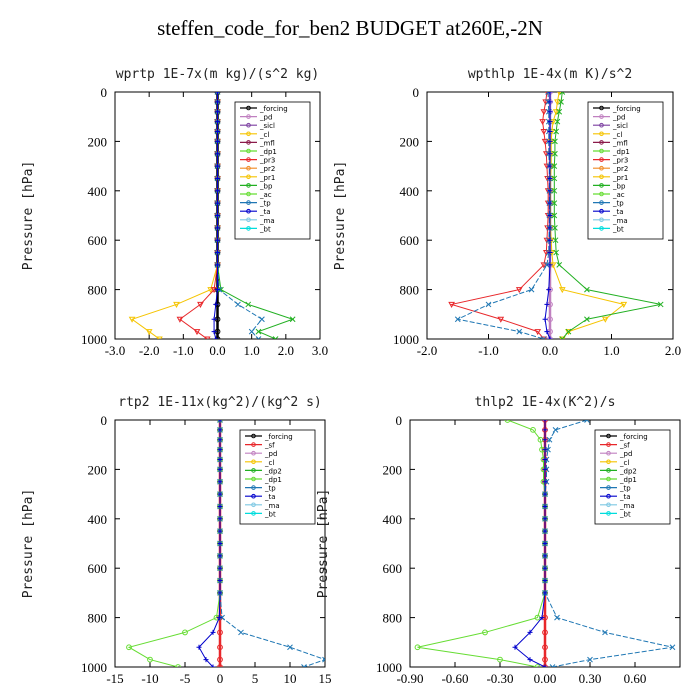 This screenshot has height=700, width=700. What do you see at coordinates (406, 339) in the screenshot?
I see `y-tick-label: 1000` at bounding box center [406, 339].